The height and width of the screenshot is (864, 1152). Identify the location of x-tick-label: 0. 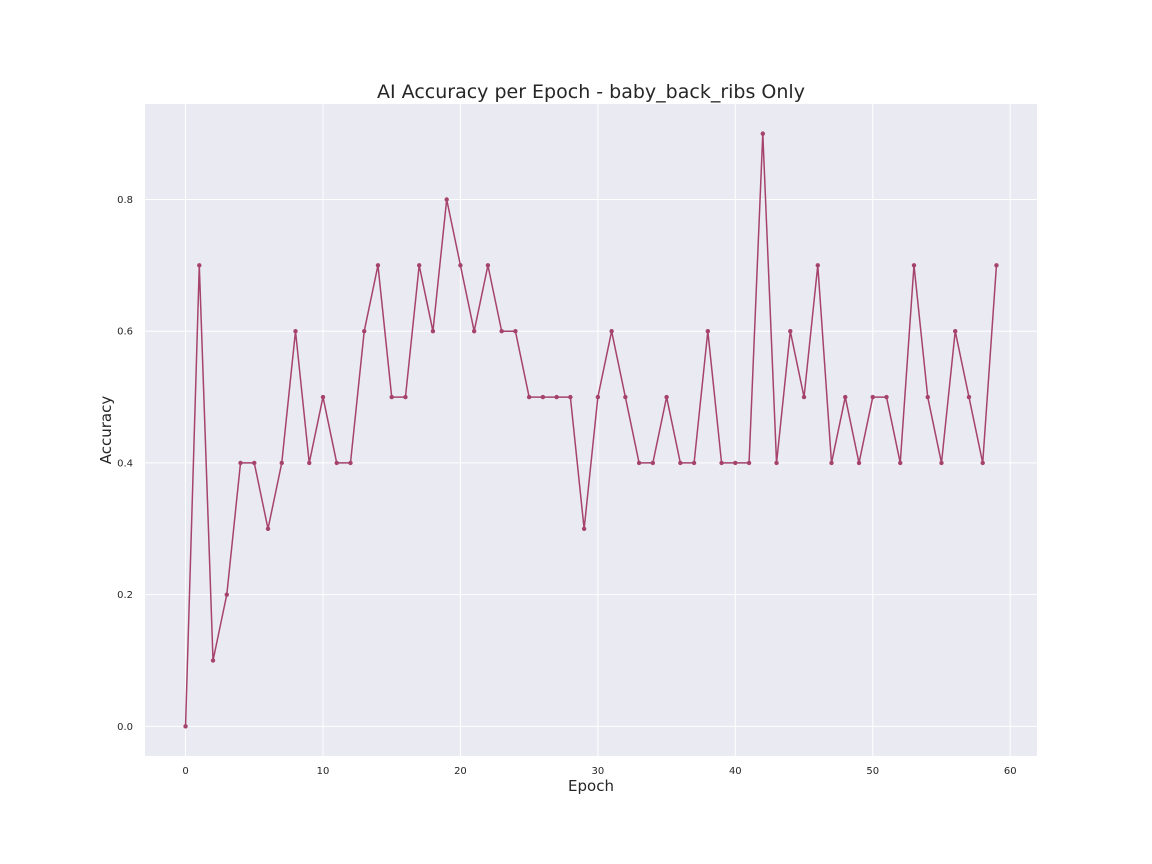
(185, 771).